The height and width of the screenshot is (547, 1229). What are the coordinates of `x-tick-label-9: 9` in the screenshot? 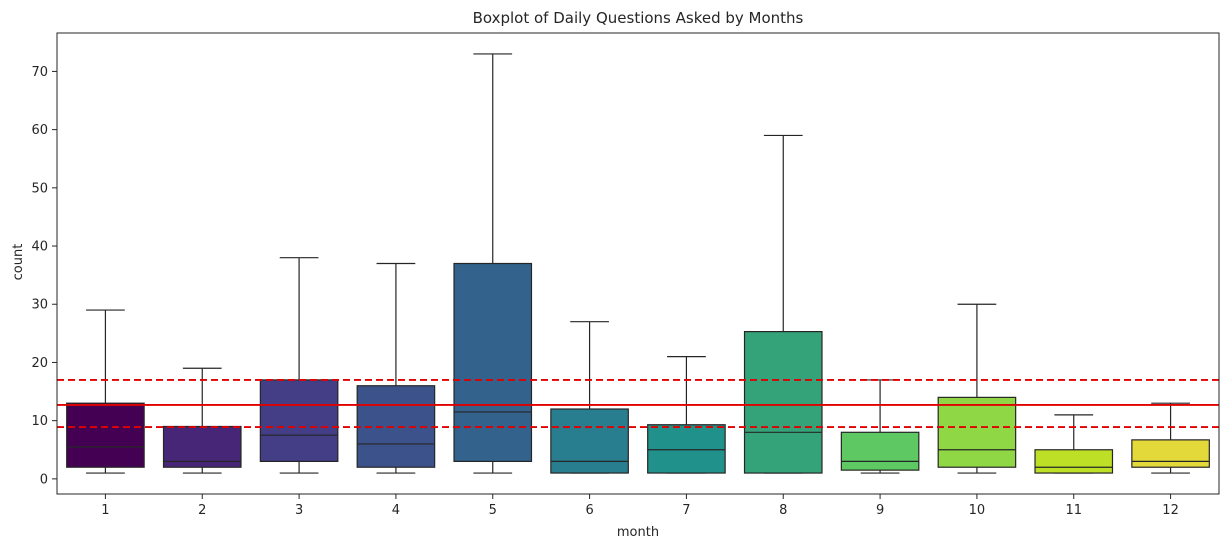 It's located at (880, 510).